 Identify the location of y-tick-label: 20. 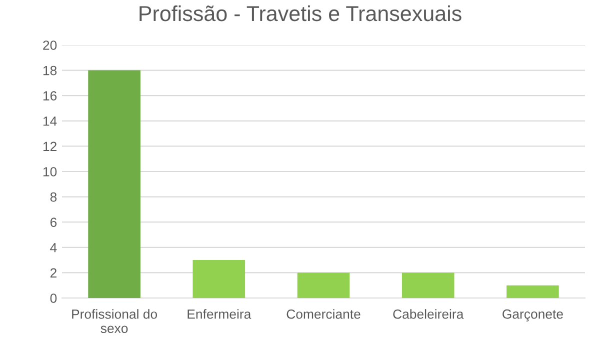
(50, 45).